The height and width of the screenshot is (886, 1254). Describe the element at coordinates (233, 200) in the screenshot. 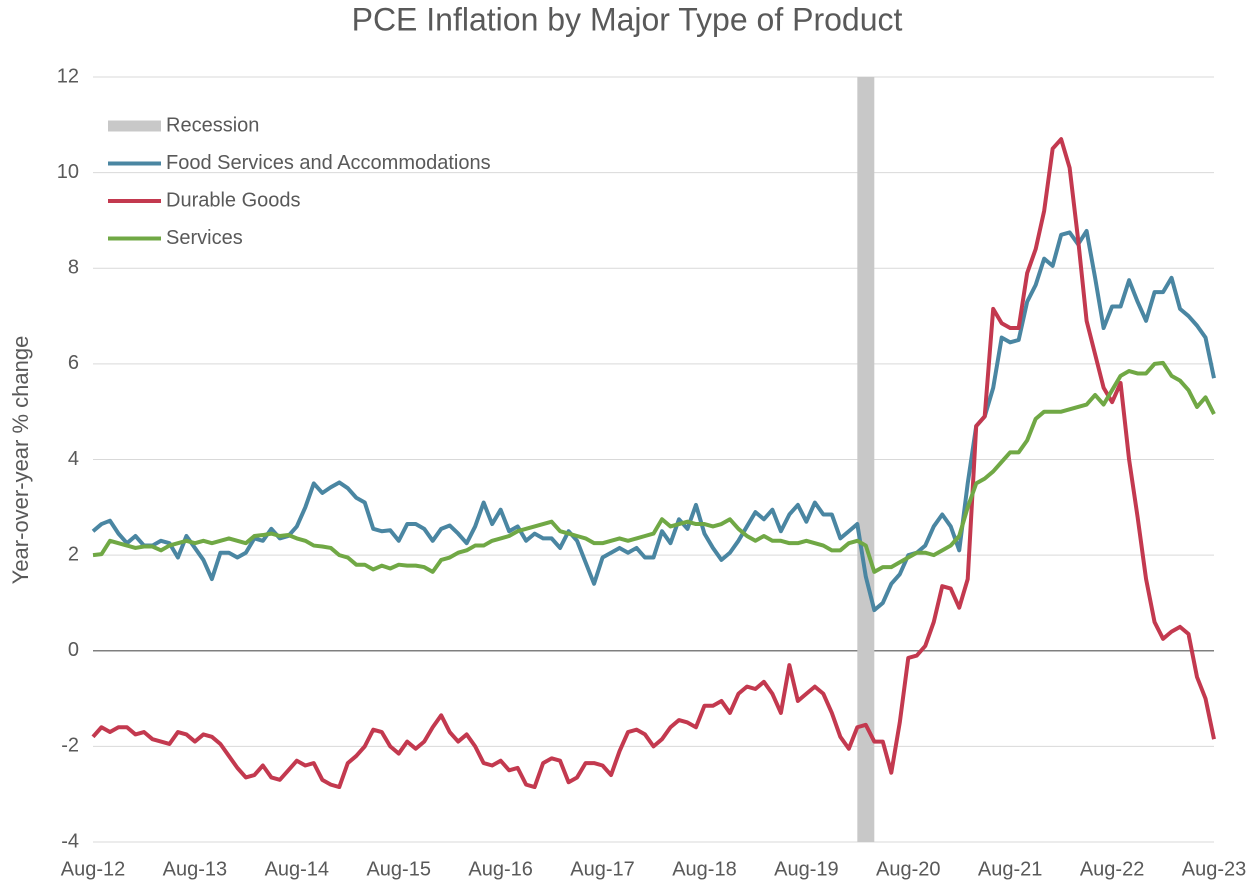

I see `legend-label: Durable Goods` at that location.